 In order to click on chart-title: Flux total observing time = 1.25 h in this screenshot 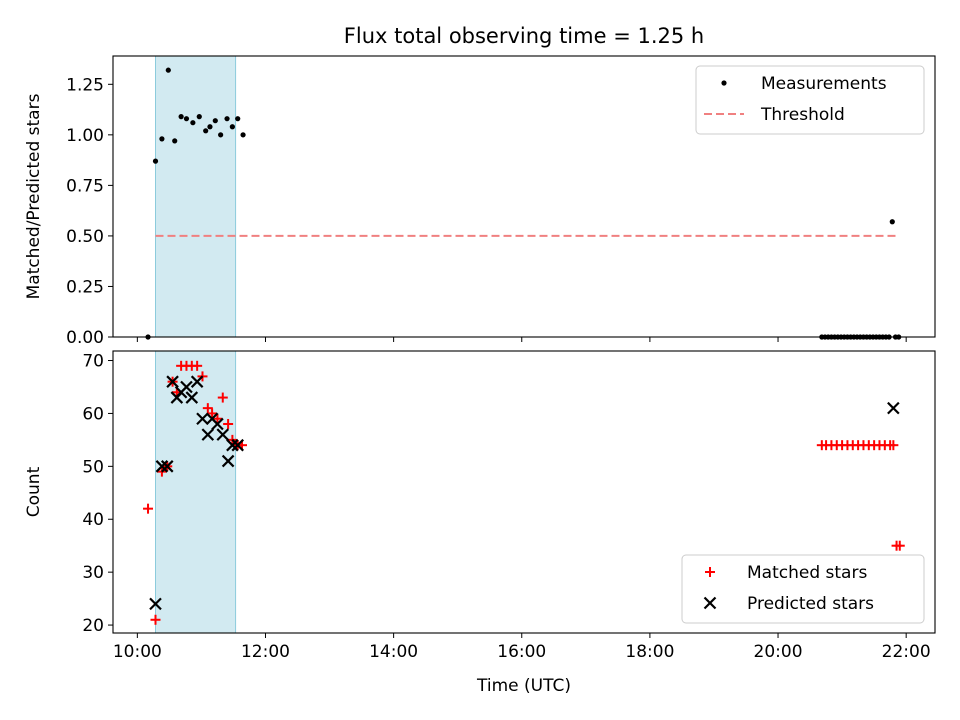, I will do `click(524, 36)`.